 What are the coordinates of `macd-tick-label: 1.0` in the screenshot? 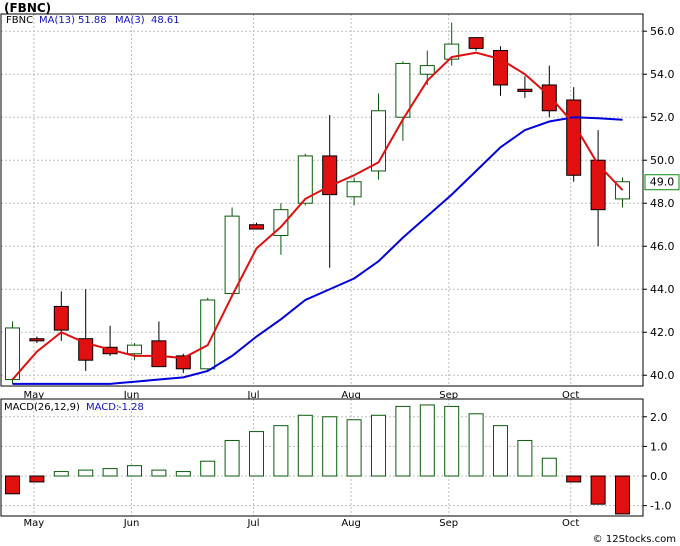 It's located at (659, 446).